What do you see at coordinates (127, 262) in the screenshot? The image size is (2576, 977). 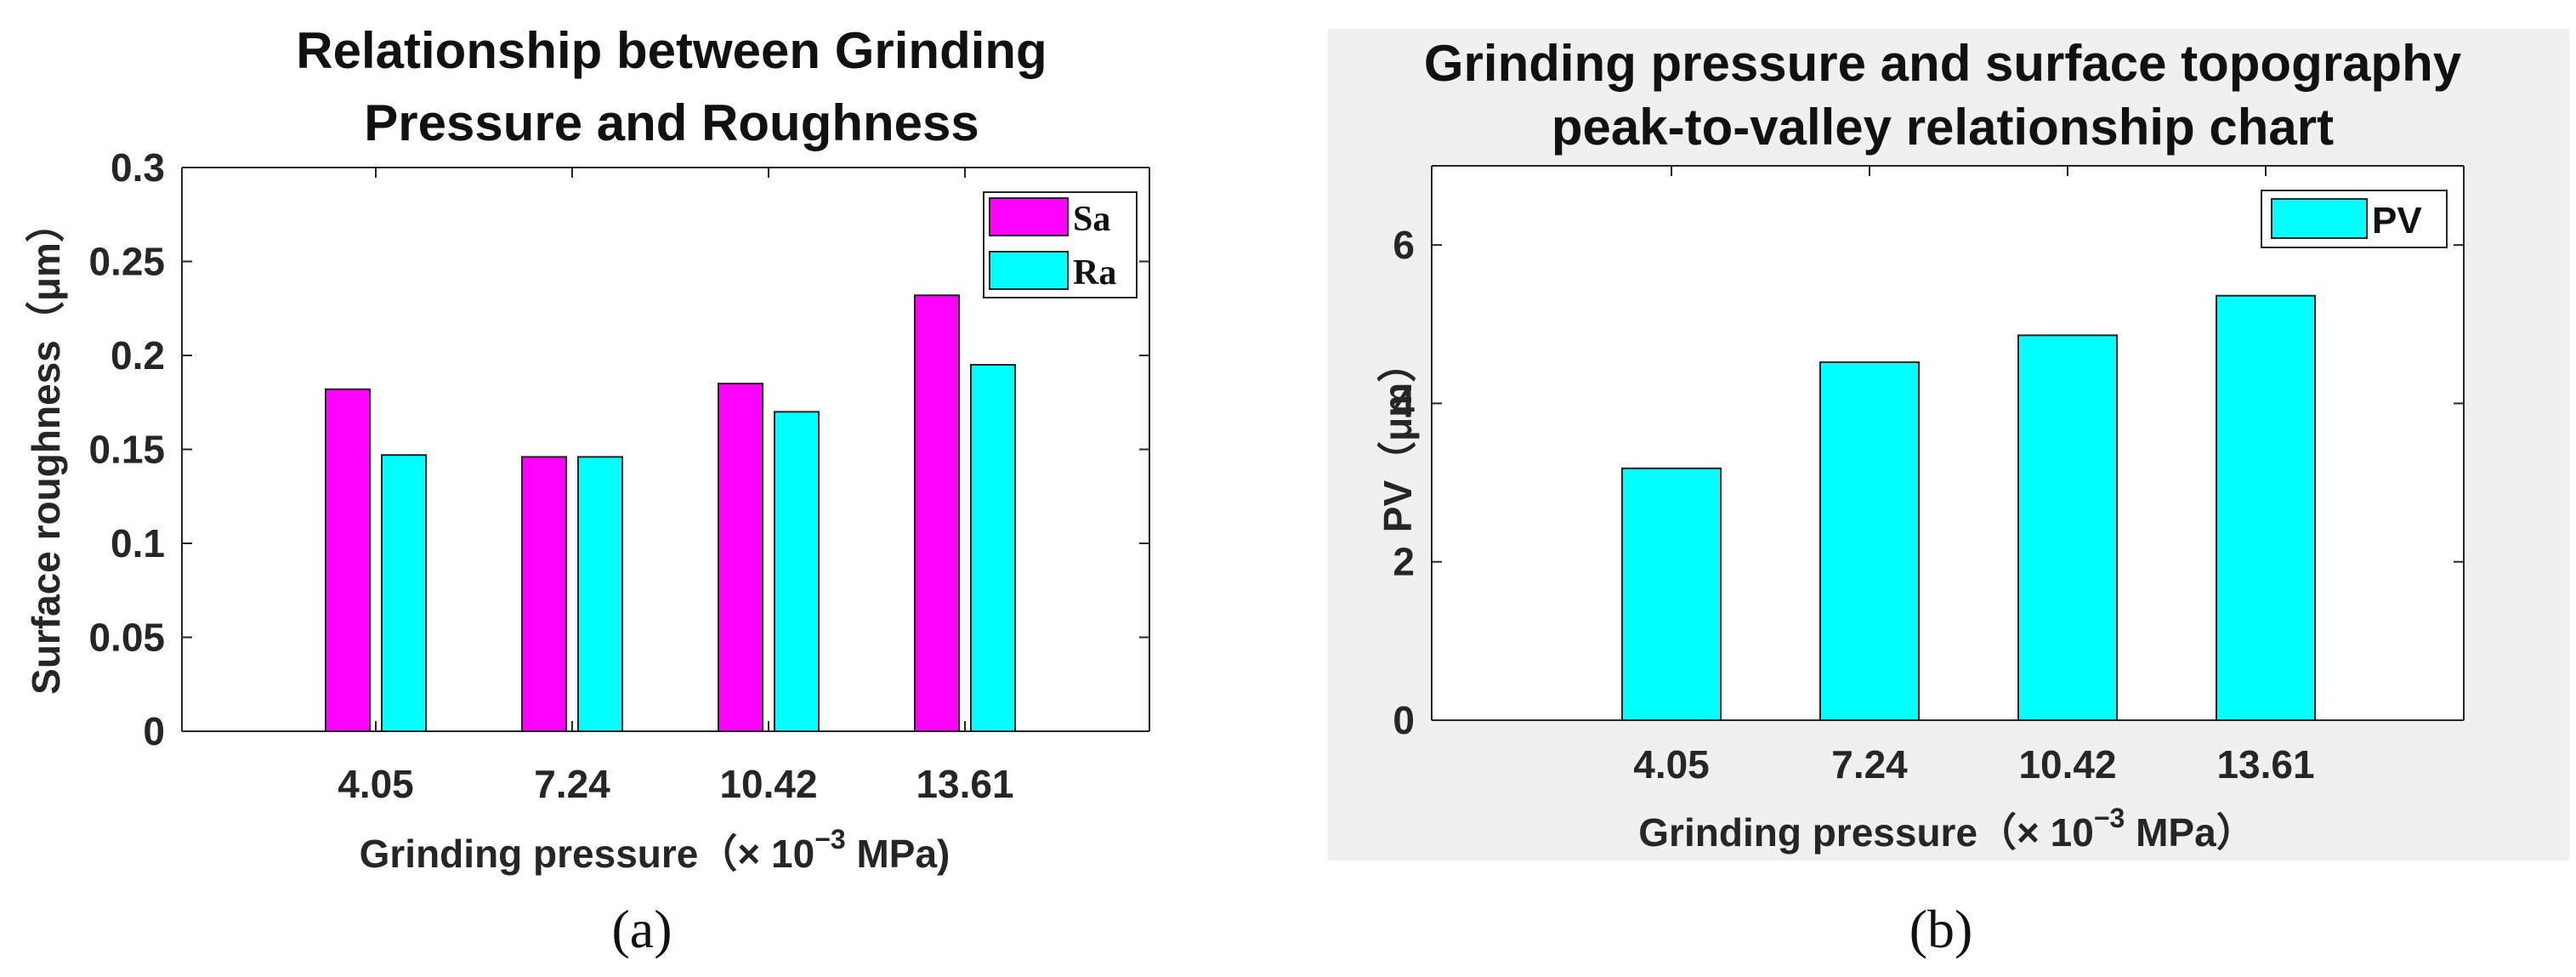 I see `a-ytick-label-0-25: 0.25` at bounding box center [127, 262].